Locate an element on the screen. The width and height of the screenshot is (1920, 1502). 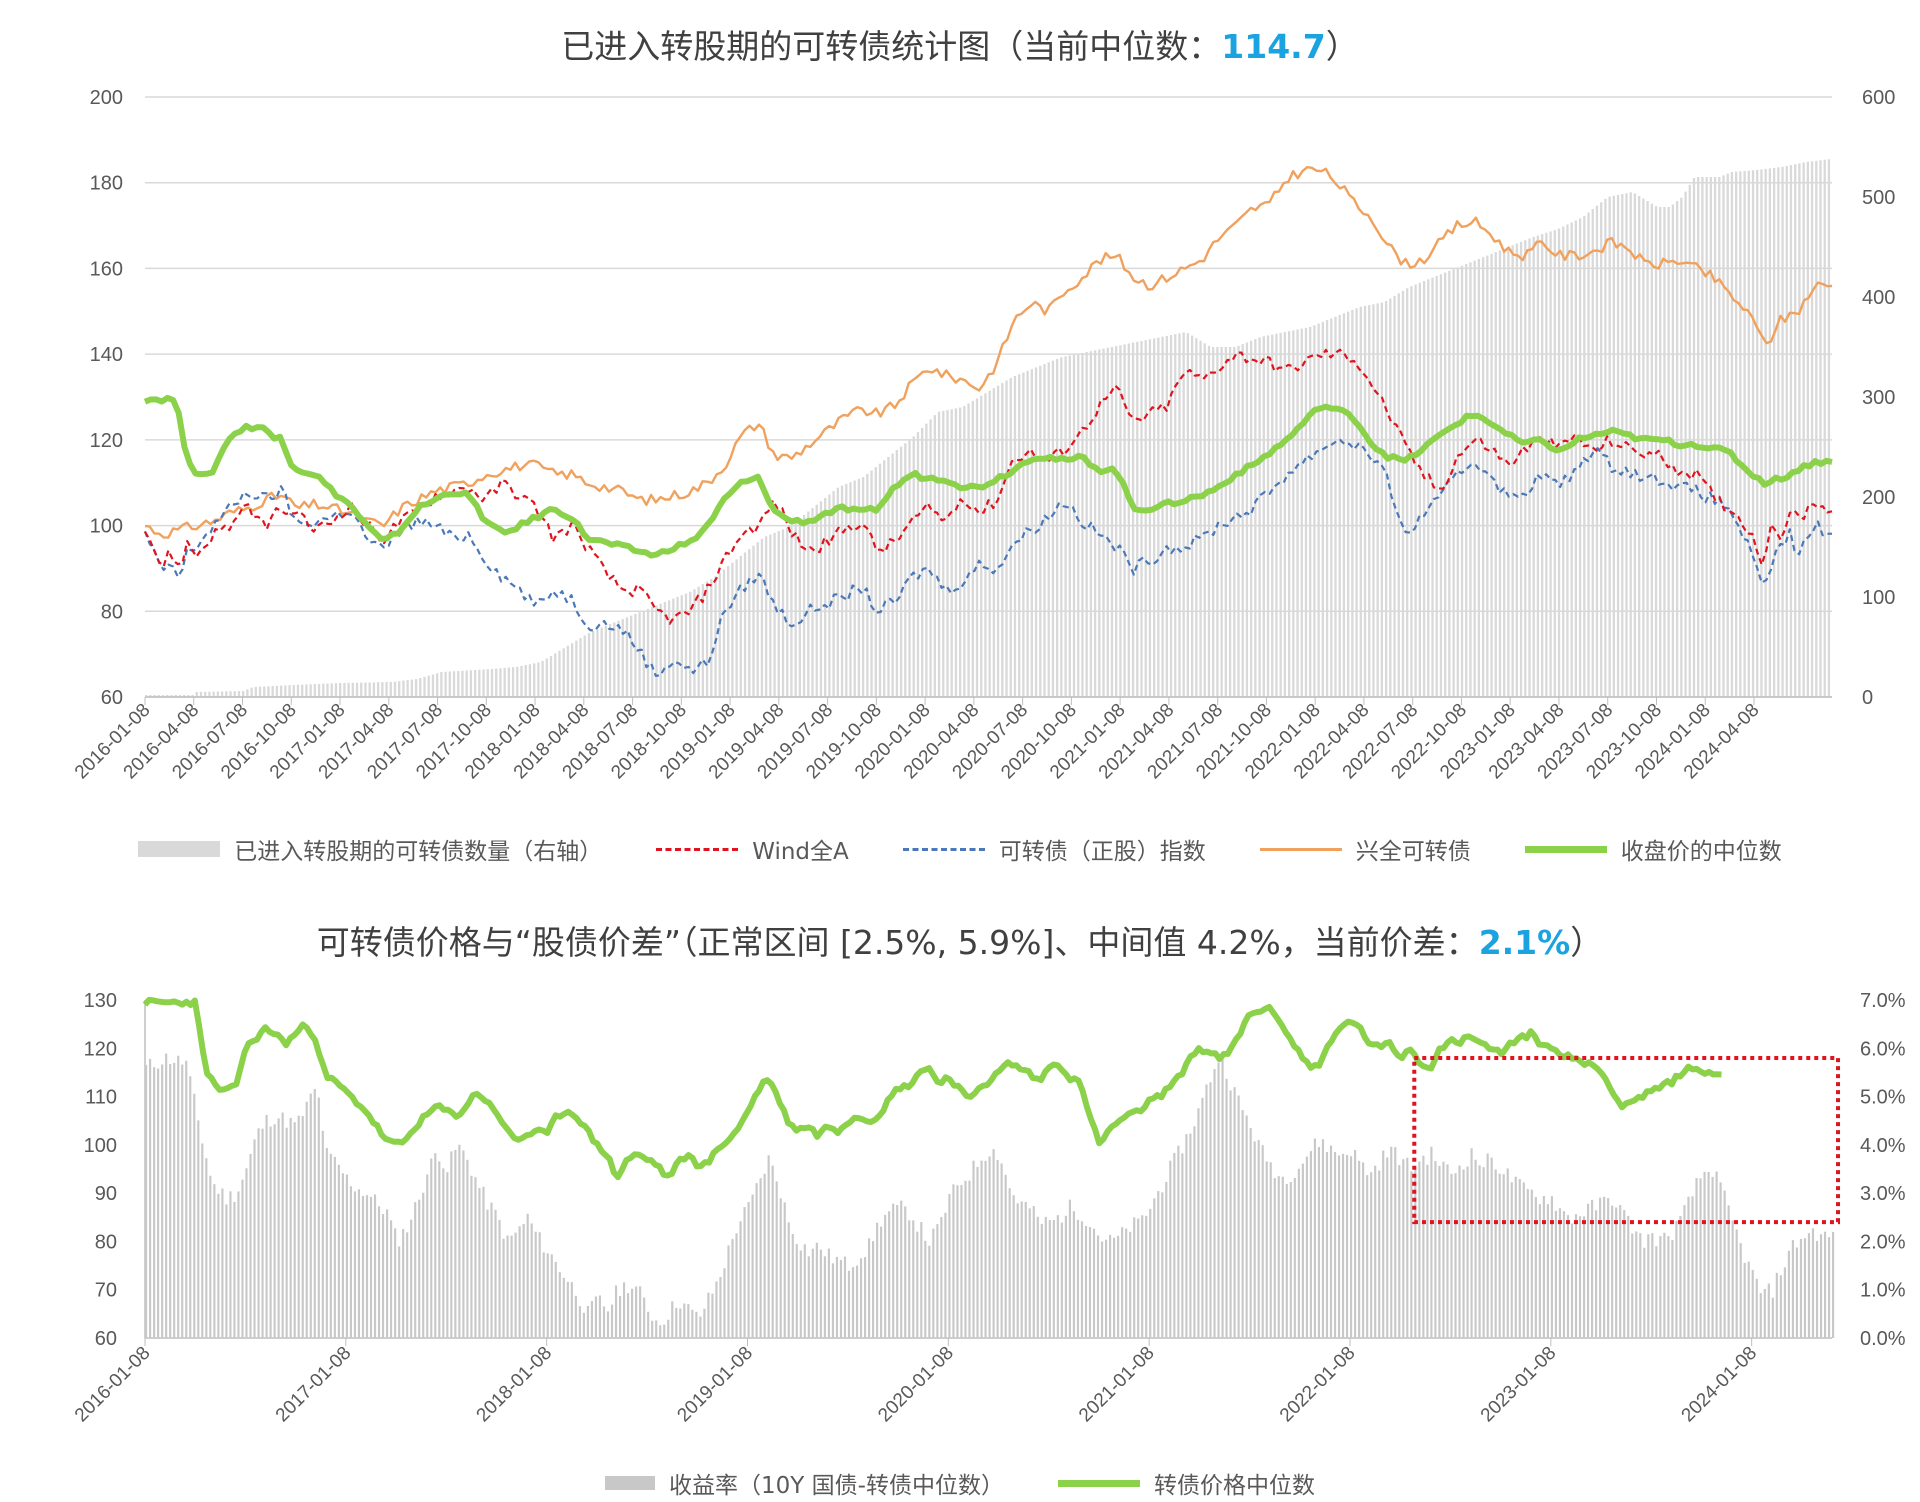
chart2-x-tick-label: 2023-01-08 is located at coordinates (1519, 1385).